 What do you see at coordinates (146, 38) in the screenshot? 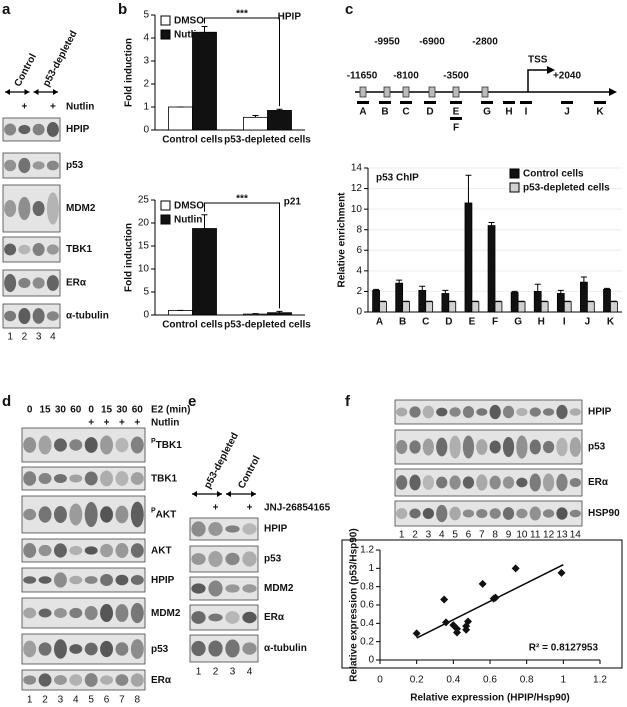
I see `y-tick-label: 4` at bounding box center [146, 38].